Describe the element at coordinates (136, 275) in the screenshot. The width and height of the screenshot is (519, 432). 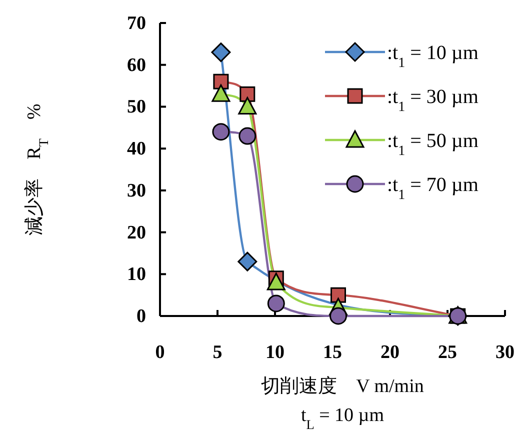
I see `y-tick-label: 10` at that location.